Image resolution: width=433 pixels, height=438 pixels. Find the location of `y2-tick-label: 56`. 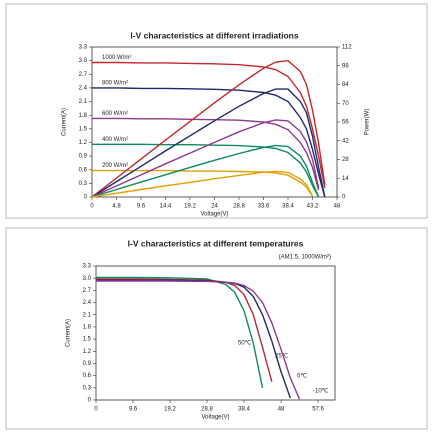

y2-tick-label: 56 is located at coordinates (345, 123).